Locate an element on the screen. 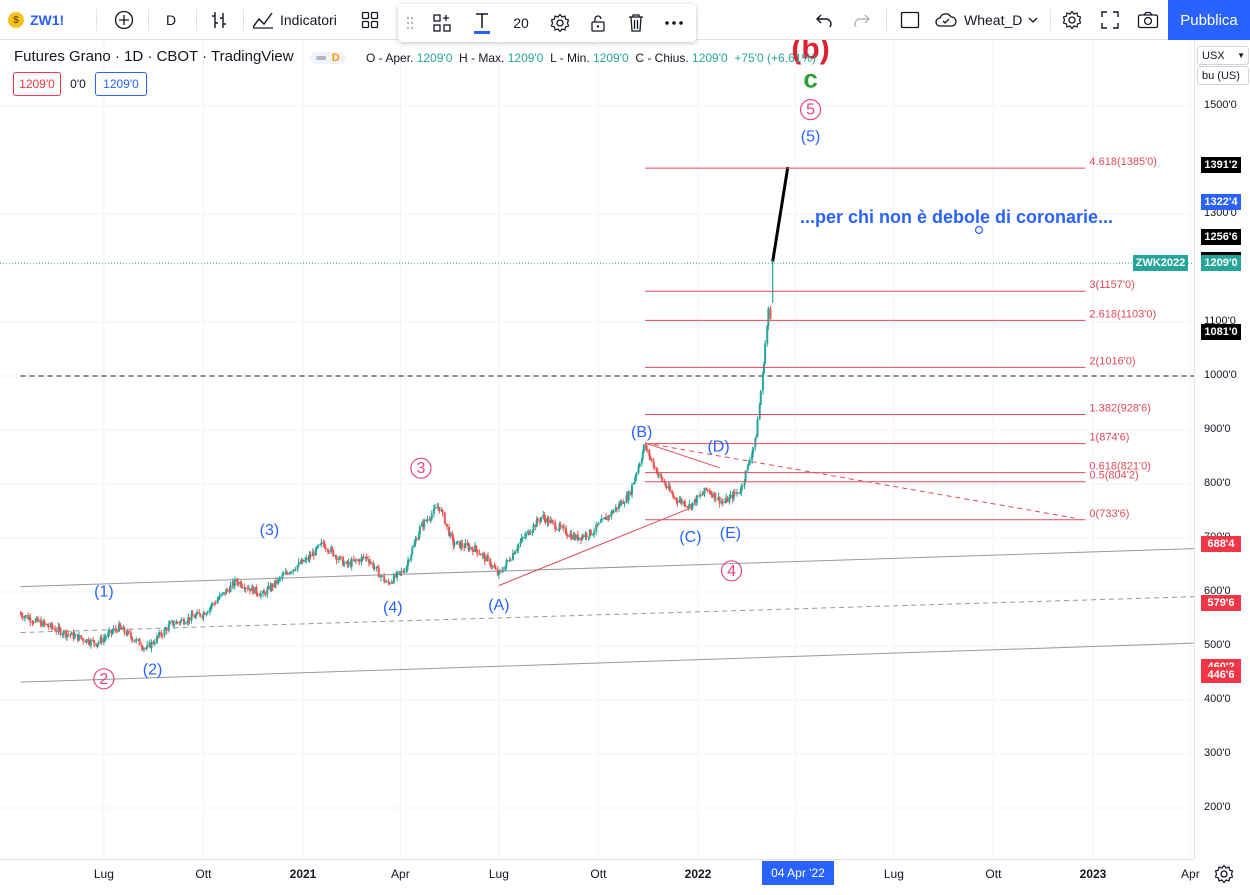 This screenshot has height=895, width=1250. buy-price-button: 1209'0 is located at coordinates (121, 84).